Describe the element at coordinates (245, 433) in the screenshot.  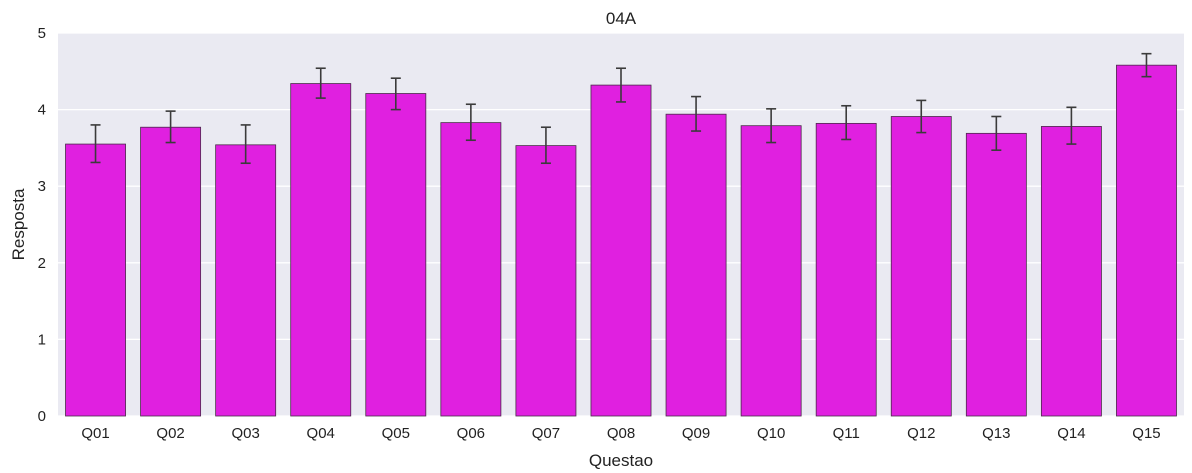
I see `x-tick-label: Q03` at that location.